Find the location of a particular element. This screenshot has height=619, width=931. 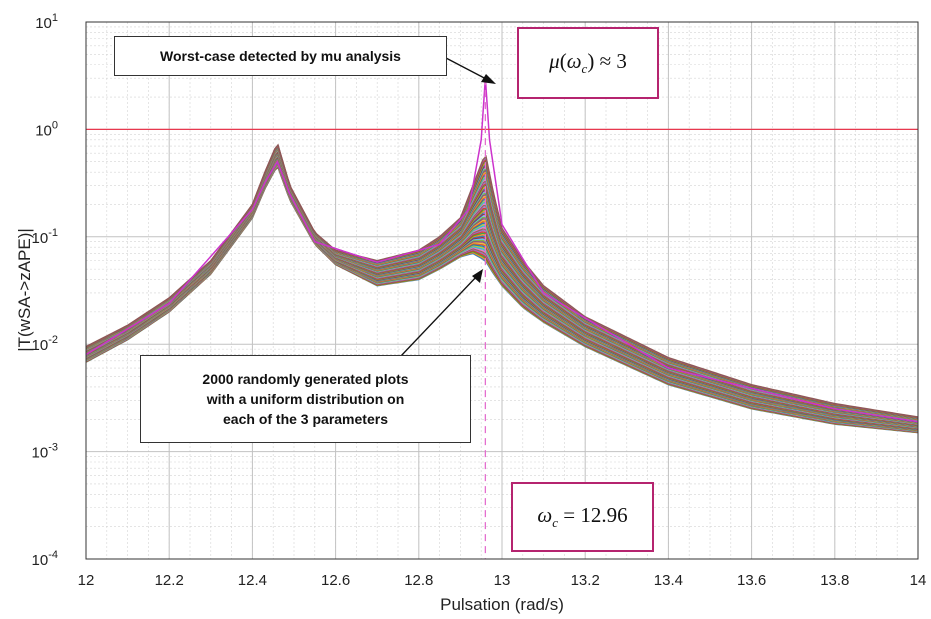

x-tick-label: 12.6 is located at coordinates (335, 580).